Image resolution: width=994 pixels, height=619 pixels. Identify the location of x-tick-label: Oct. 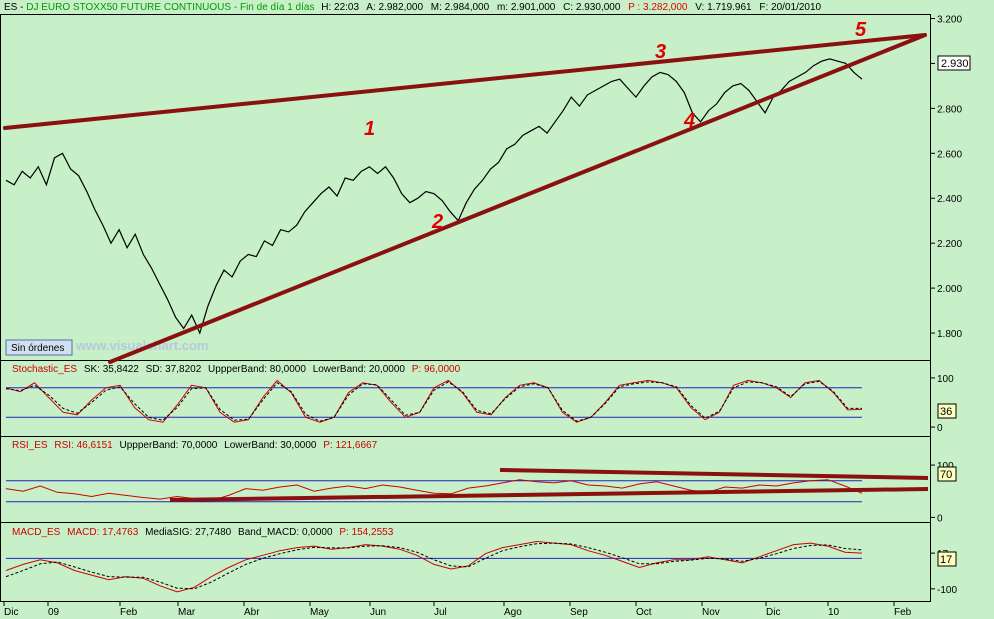
(644, 612).